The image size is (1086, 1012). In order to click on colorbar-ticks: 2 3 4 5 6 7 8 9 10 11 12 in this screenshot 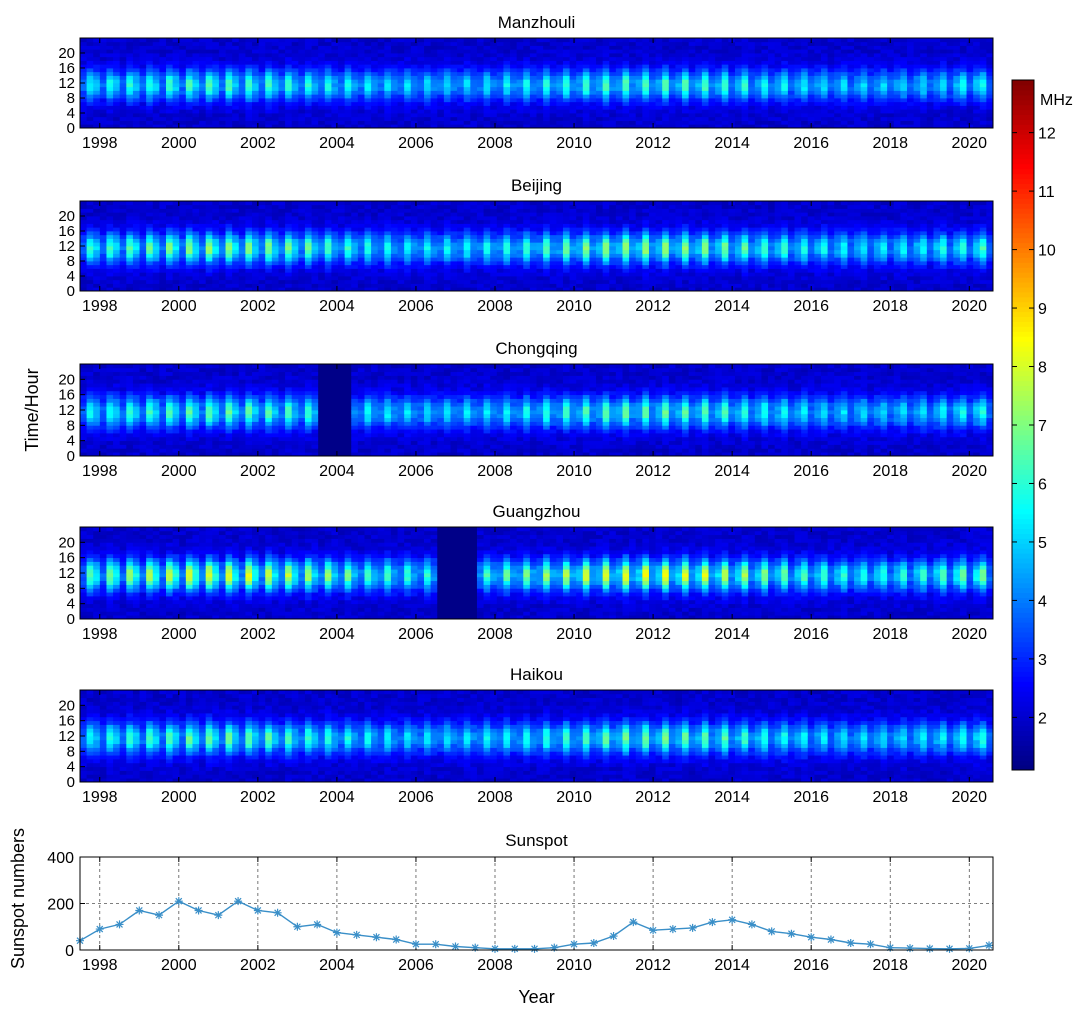, I will do `click(1034, 426)`.